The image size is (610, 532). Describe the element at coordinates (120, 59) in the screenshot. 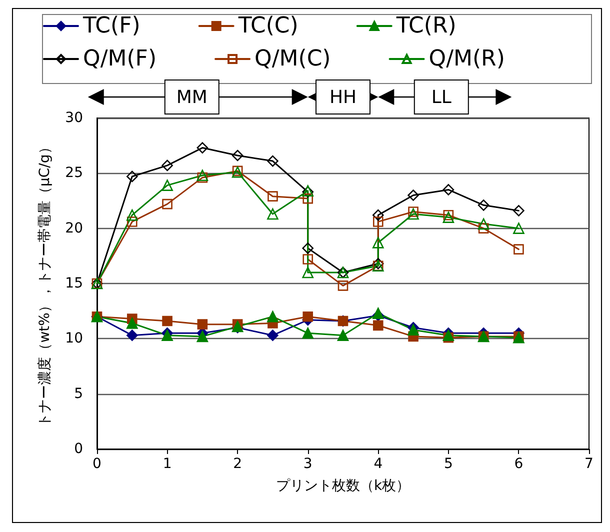

I see `legend-label: Q/M(F)` at that location.